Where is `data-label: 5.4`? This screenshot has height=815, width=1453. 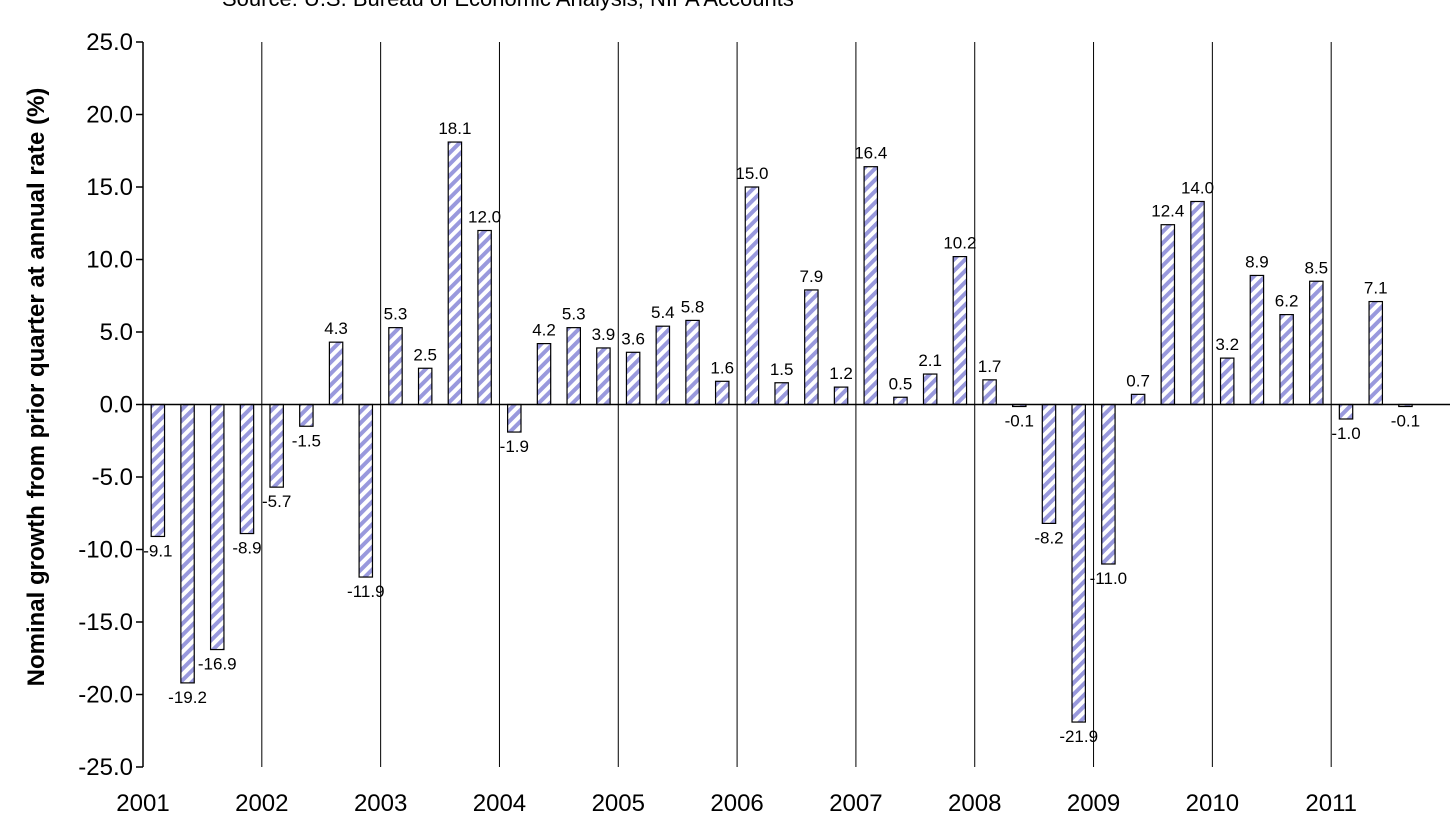 data-label: 5.4 is located at coordinates (663, 312).